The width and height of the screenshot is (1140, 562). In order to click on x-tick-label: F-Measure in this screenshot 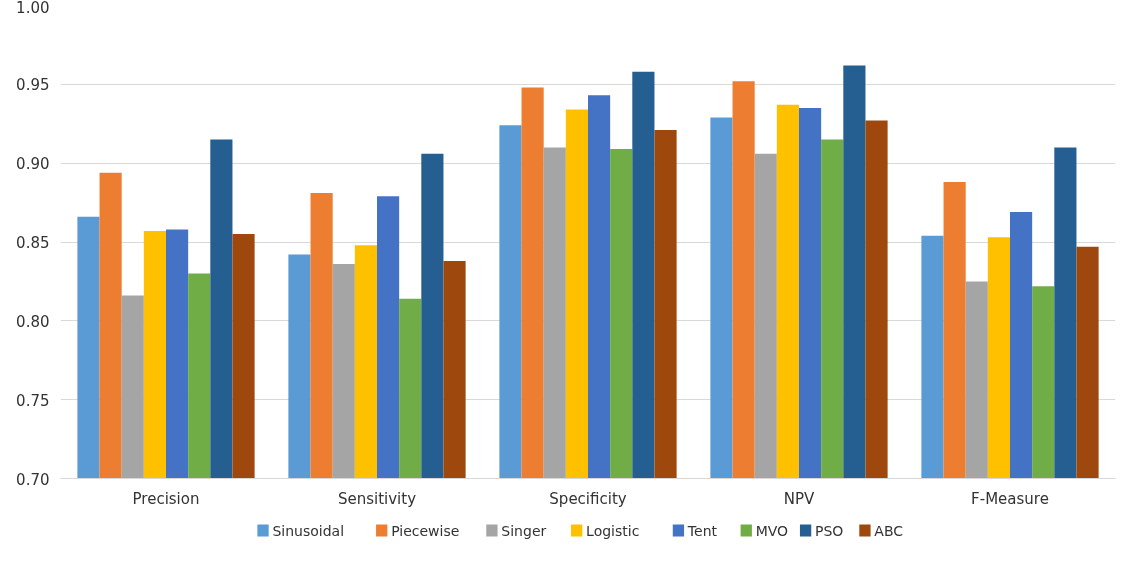, I will do `click(1010, 498)`.